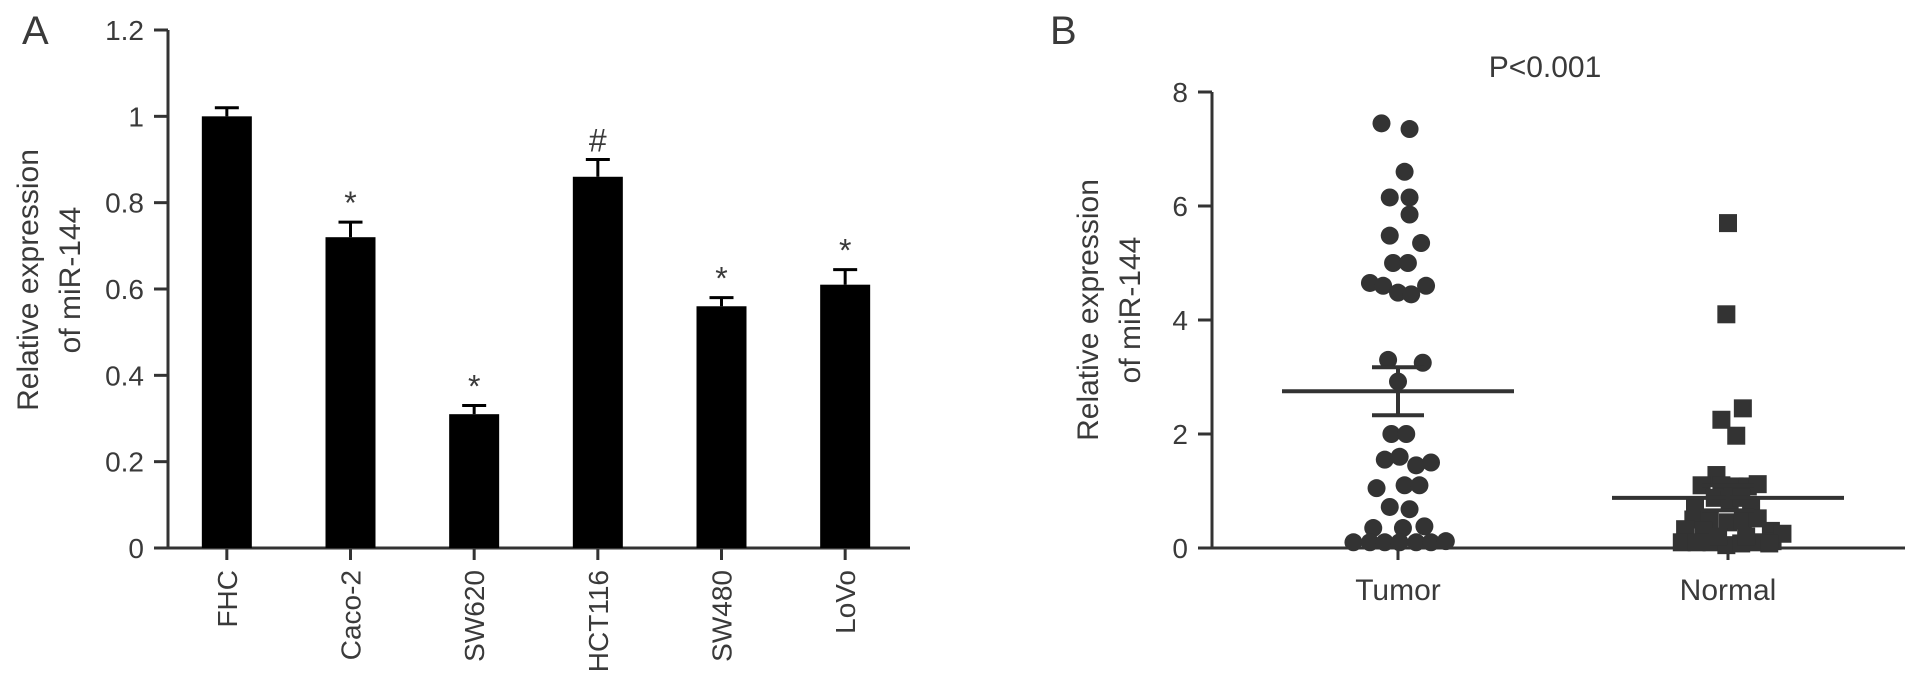  I want to click on panel-a-y-tick-label: 0, so click(136, 548).